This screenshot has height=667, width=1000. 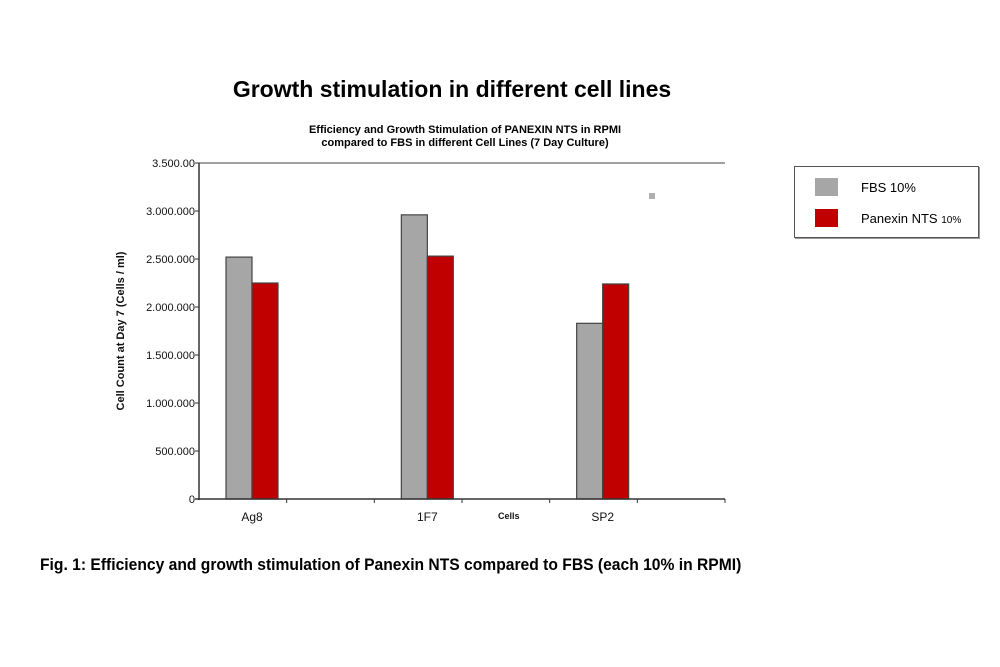 I want to click on bar-1f7-panexin, so click(x=440, y=377).